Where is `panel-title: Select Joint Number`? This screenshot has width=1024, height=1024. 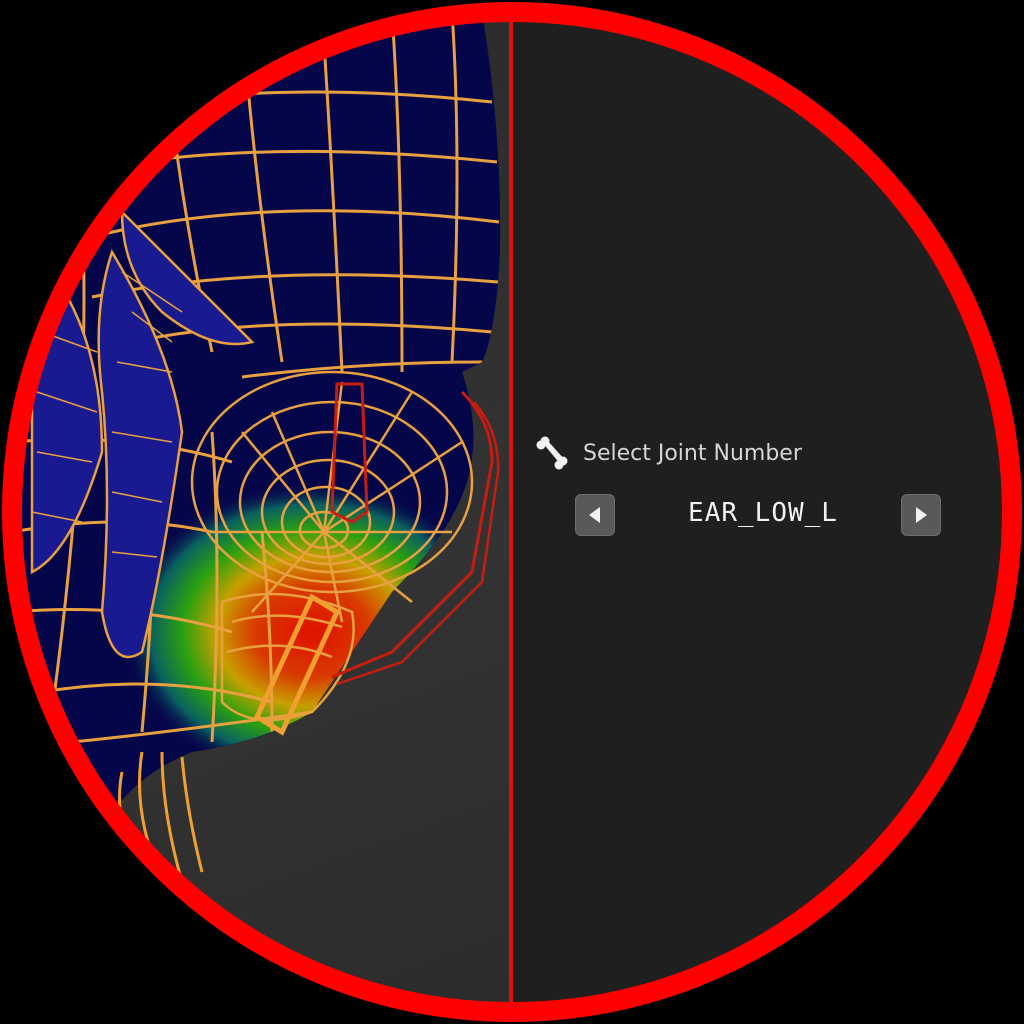
panel-title: Select Joint Number is located at coordinates (692, 453).